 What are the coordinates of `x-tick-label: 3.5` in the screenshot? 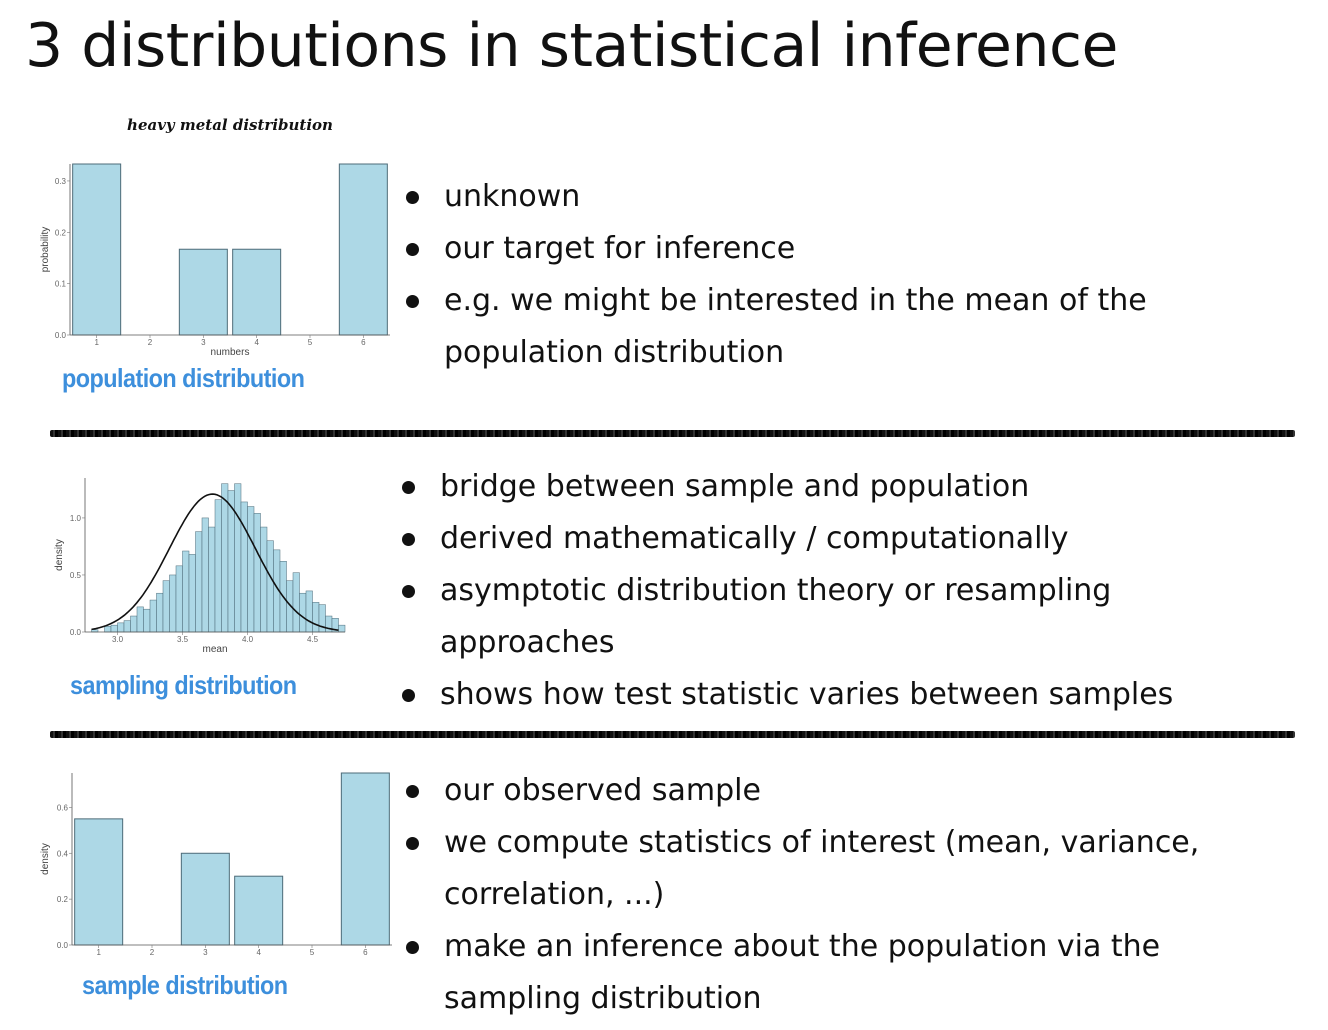 It's located at (183, 639).